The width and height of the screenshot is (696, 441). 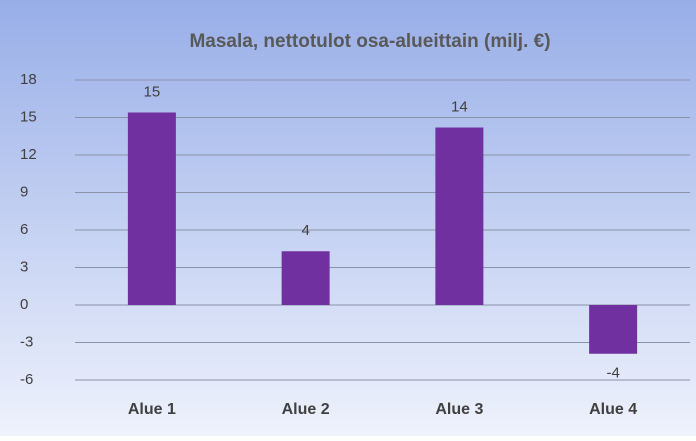 I want to click on x-tick-label: Alue 1, so click(x=152, y=409).